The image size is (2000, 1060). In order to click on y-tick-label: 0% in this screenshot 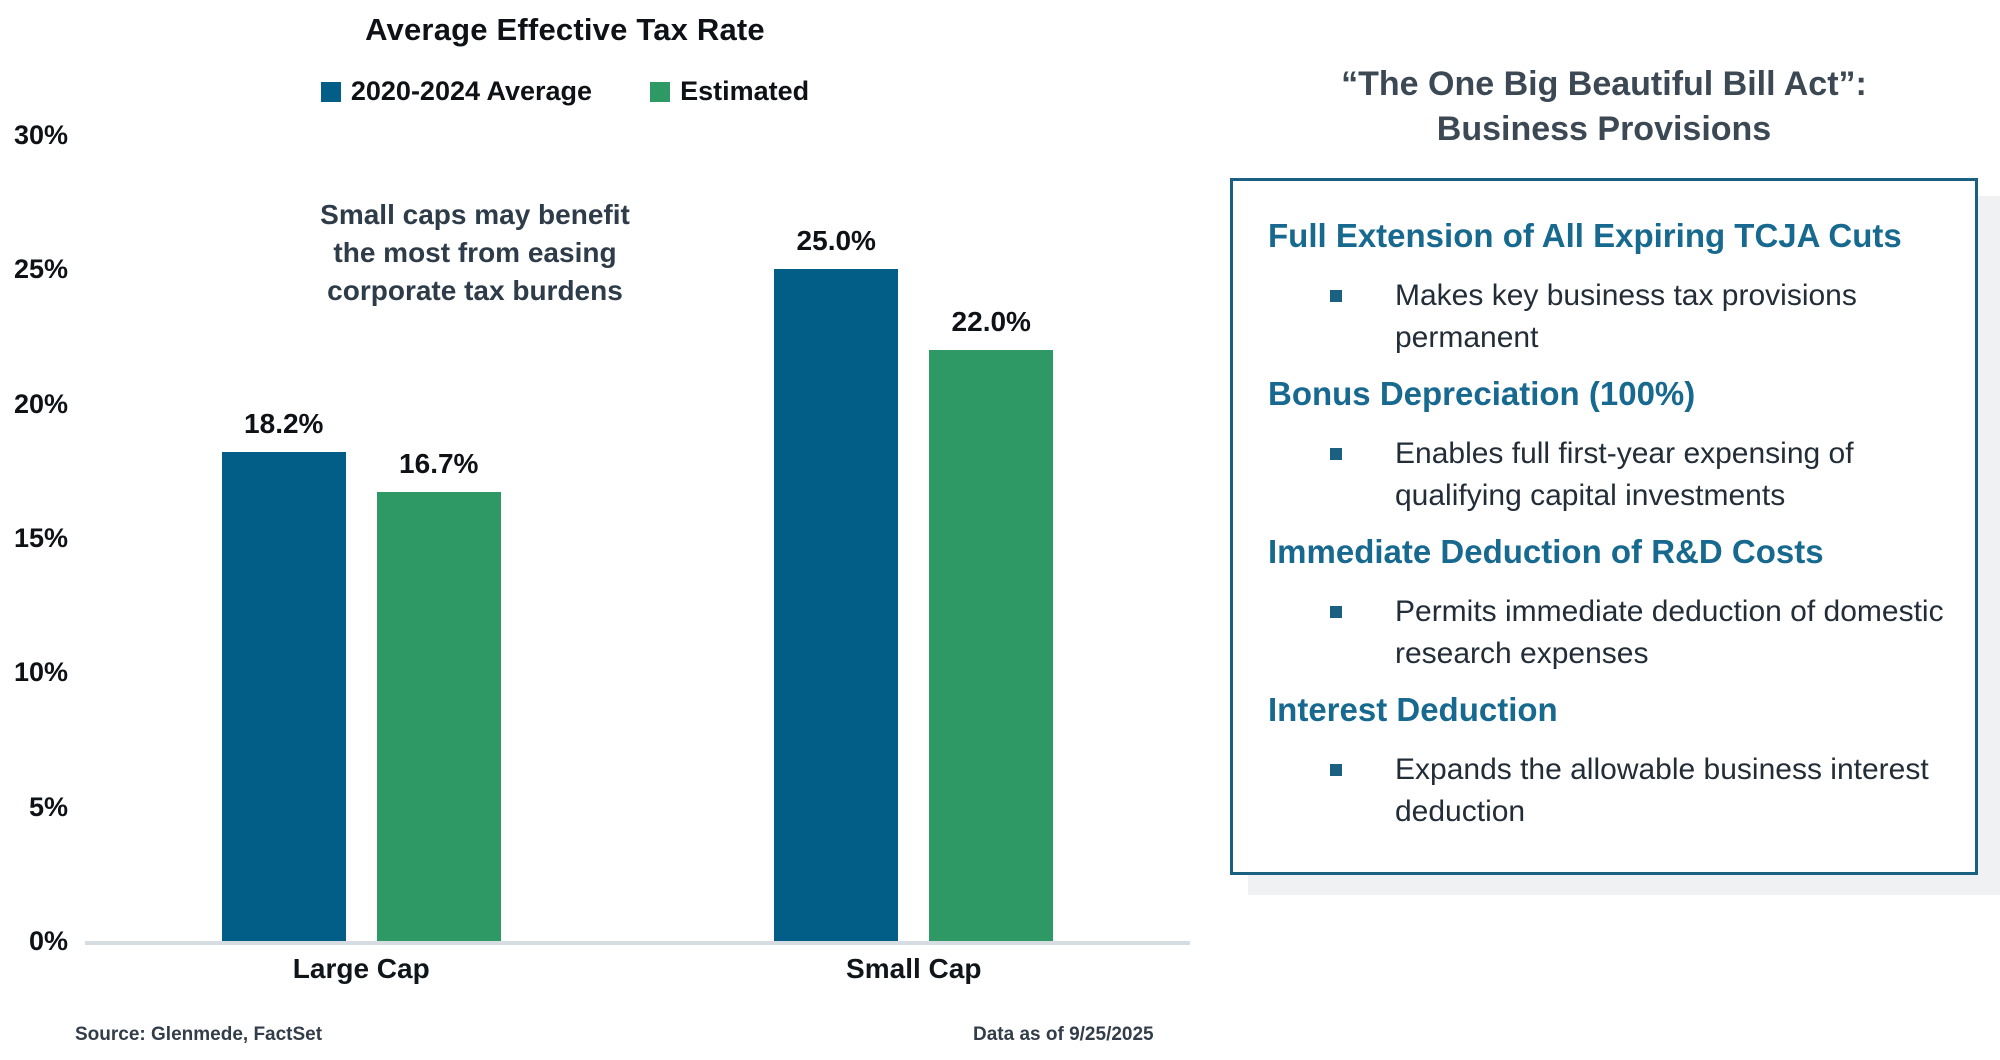, I will do `click(48, 941)`.